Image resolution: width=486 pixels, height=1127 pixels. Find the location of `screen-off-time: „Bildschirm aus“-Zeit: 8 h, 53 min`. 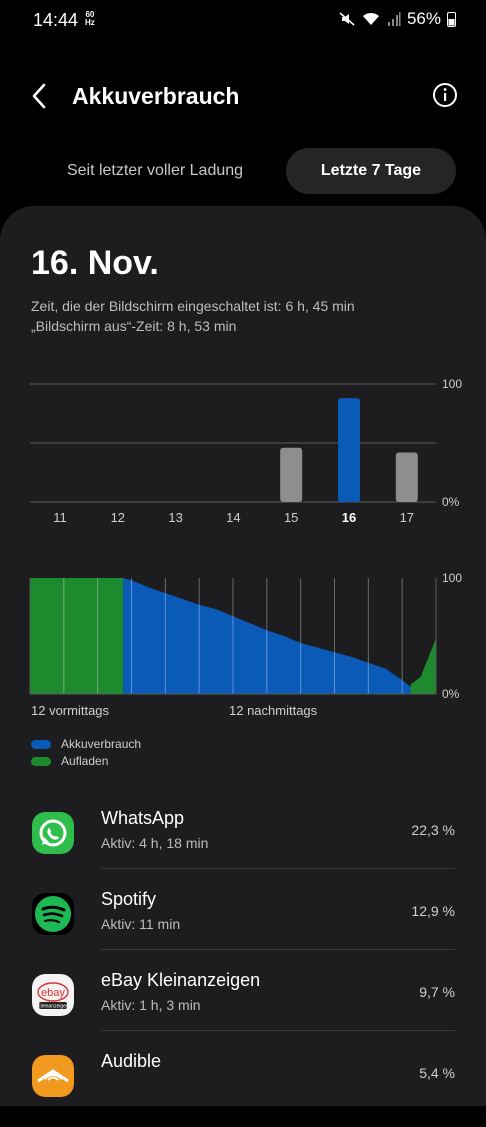

screen-off-time: „Bildschirm aus“-Zeit: 8 h, 53 min is located at coordinates (134, 326).